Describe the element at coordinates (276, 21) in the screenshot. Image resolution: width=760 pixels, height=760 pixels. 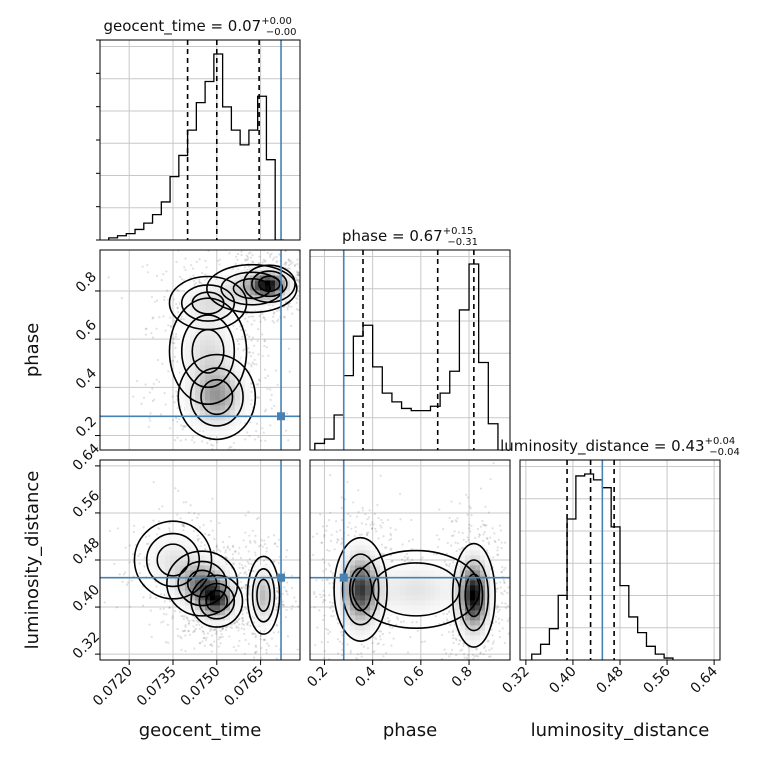
I see `title-plus: +0.00` at that location.